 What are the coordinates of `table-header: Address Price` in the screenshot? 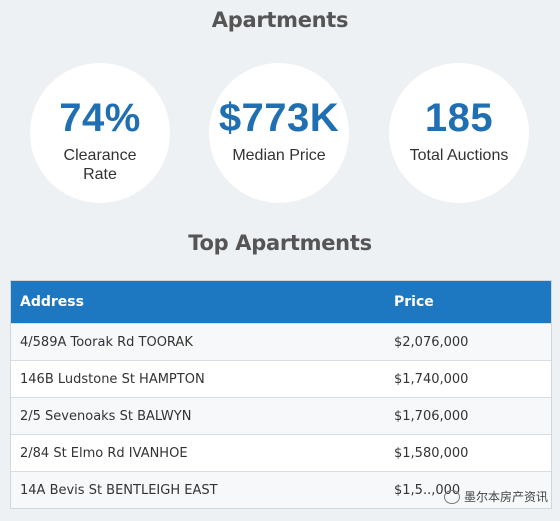 It's located at (281, 302).